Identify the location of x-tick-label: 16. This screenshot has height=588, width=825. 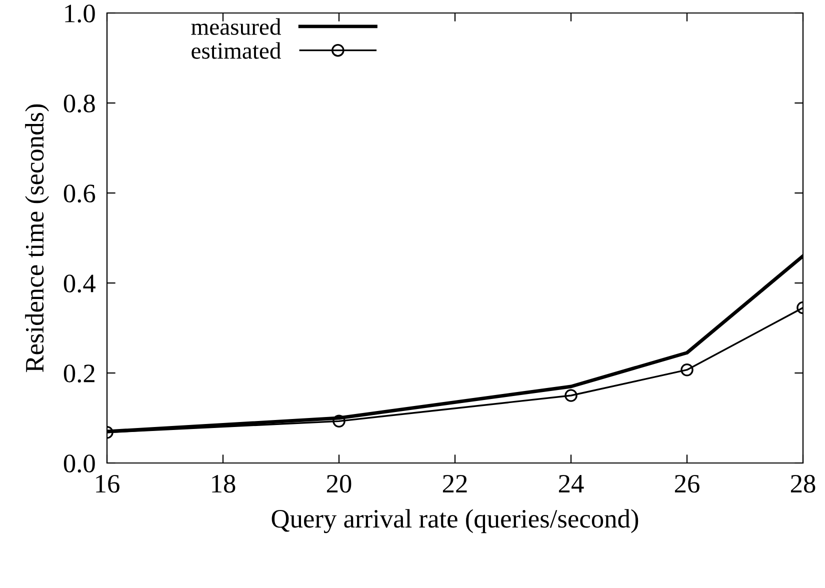
(108, 483).